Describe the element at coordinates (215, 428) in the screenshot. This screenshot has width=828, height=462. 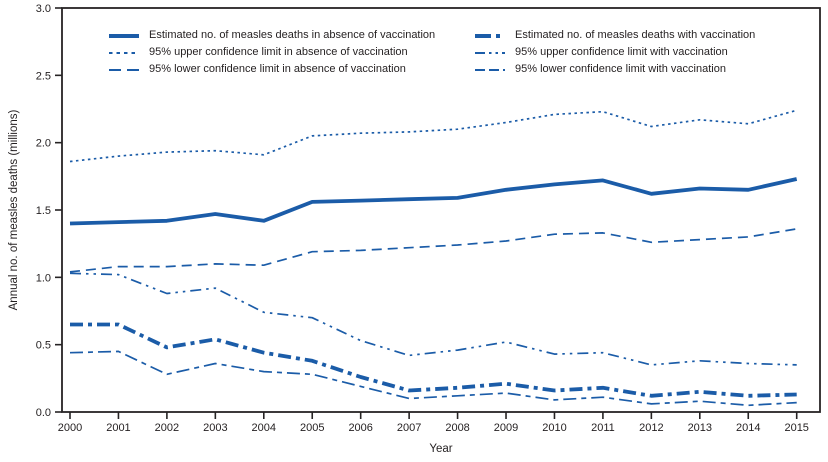
I see `svg-text: 2003` at that location.